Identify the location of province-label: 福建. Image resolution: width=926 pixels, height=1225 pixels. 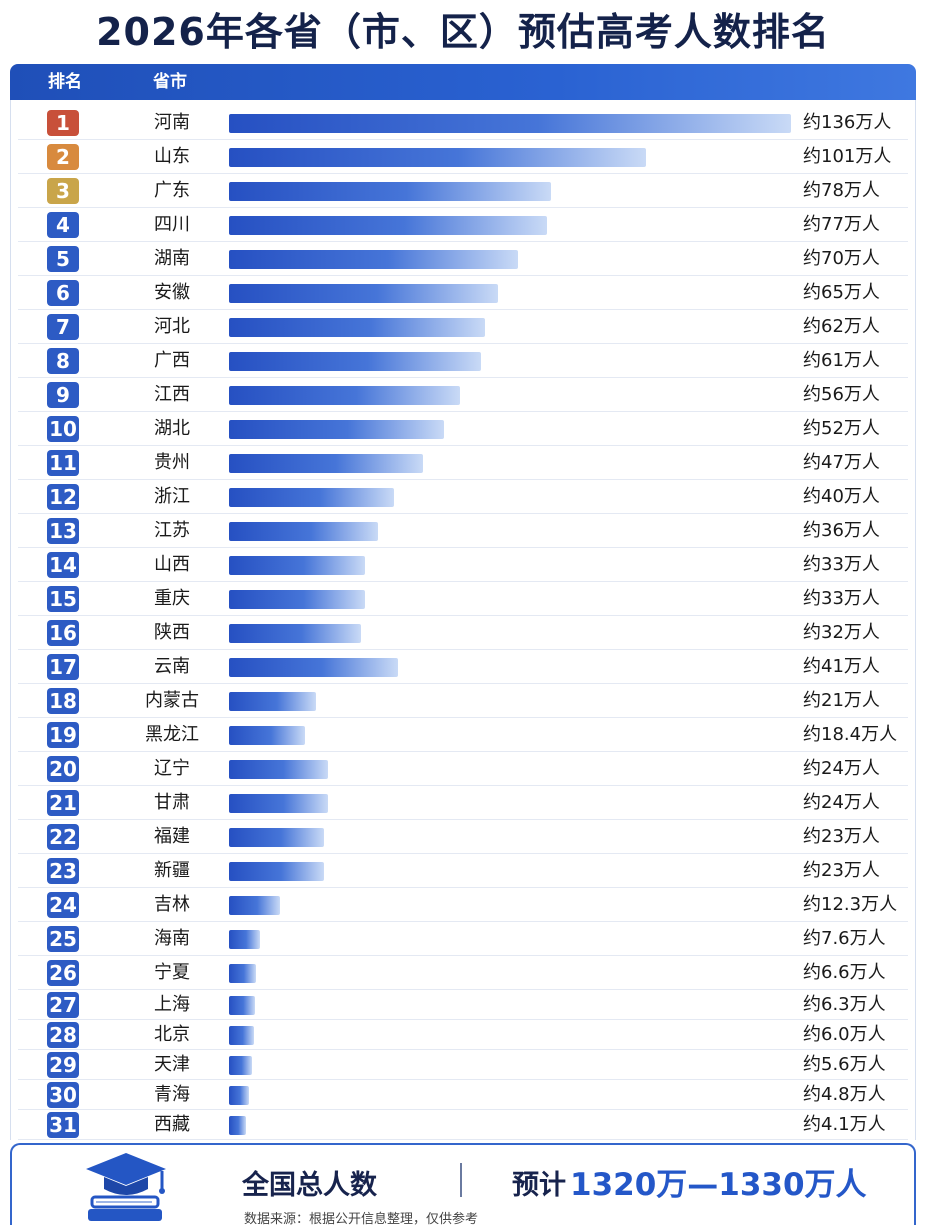
(172, 836).